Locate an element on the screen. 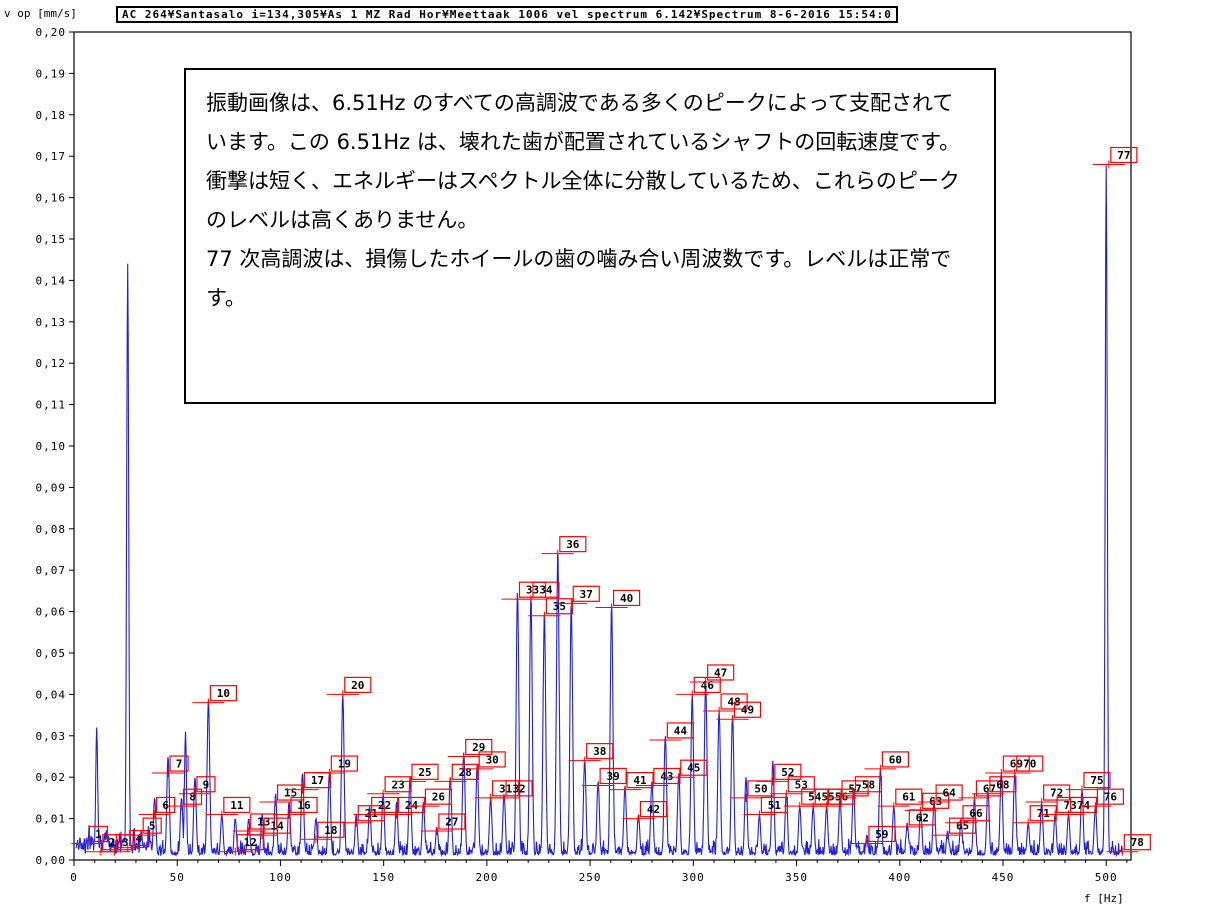  harmonic-marker-label: 51 is located at coordinates (775, 805).